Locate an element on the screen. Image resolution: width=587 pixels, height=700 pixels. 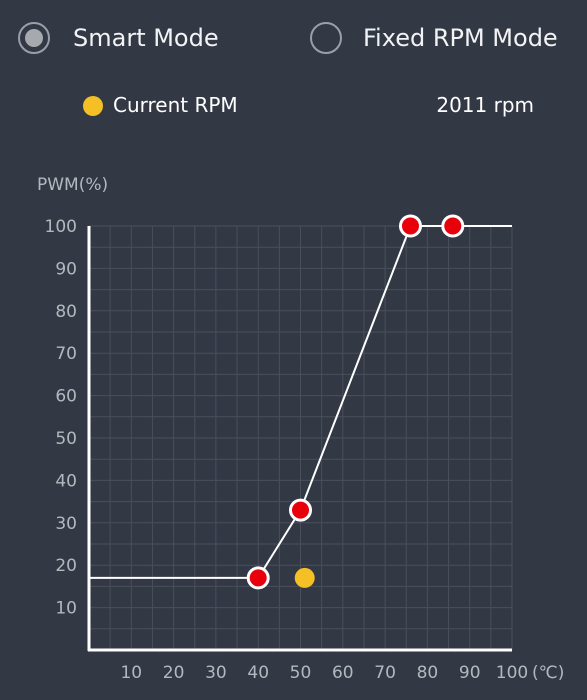
x-tick-label: 20 is located at coordinates (174, 673).